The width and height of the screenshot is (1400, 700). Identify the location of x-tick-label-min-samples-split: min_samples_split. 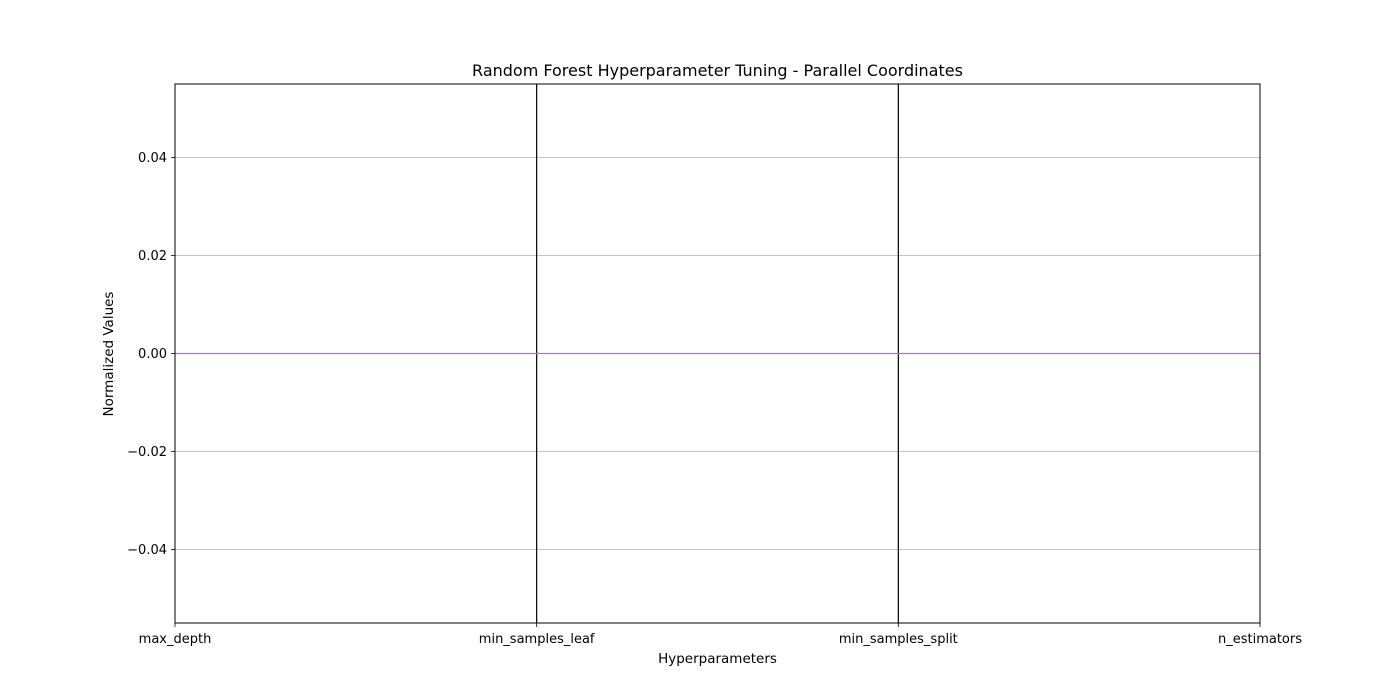
(898, 639).